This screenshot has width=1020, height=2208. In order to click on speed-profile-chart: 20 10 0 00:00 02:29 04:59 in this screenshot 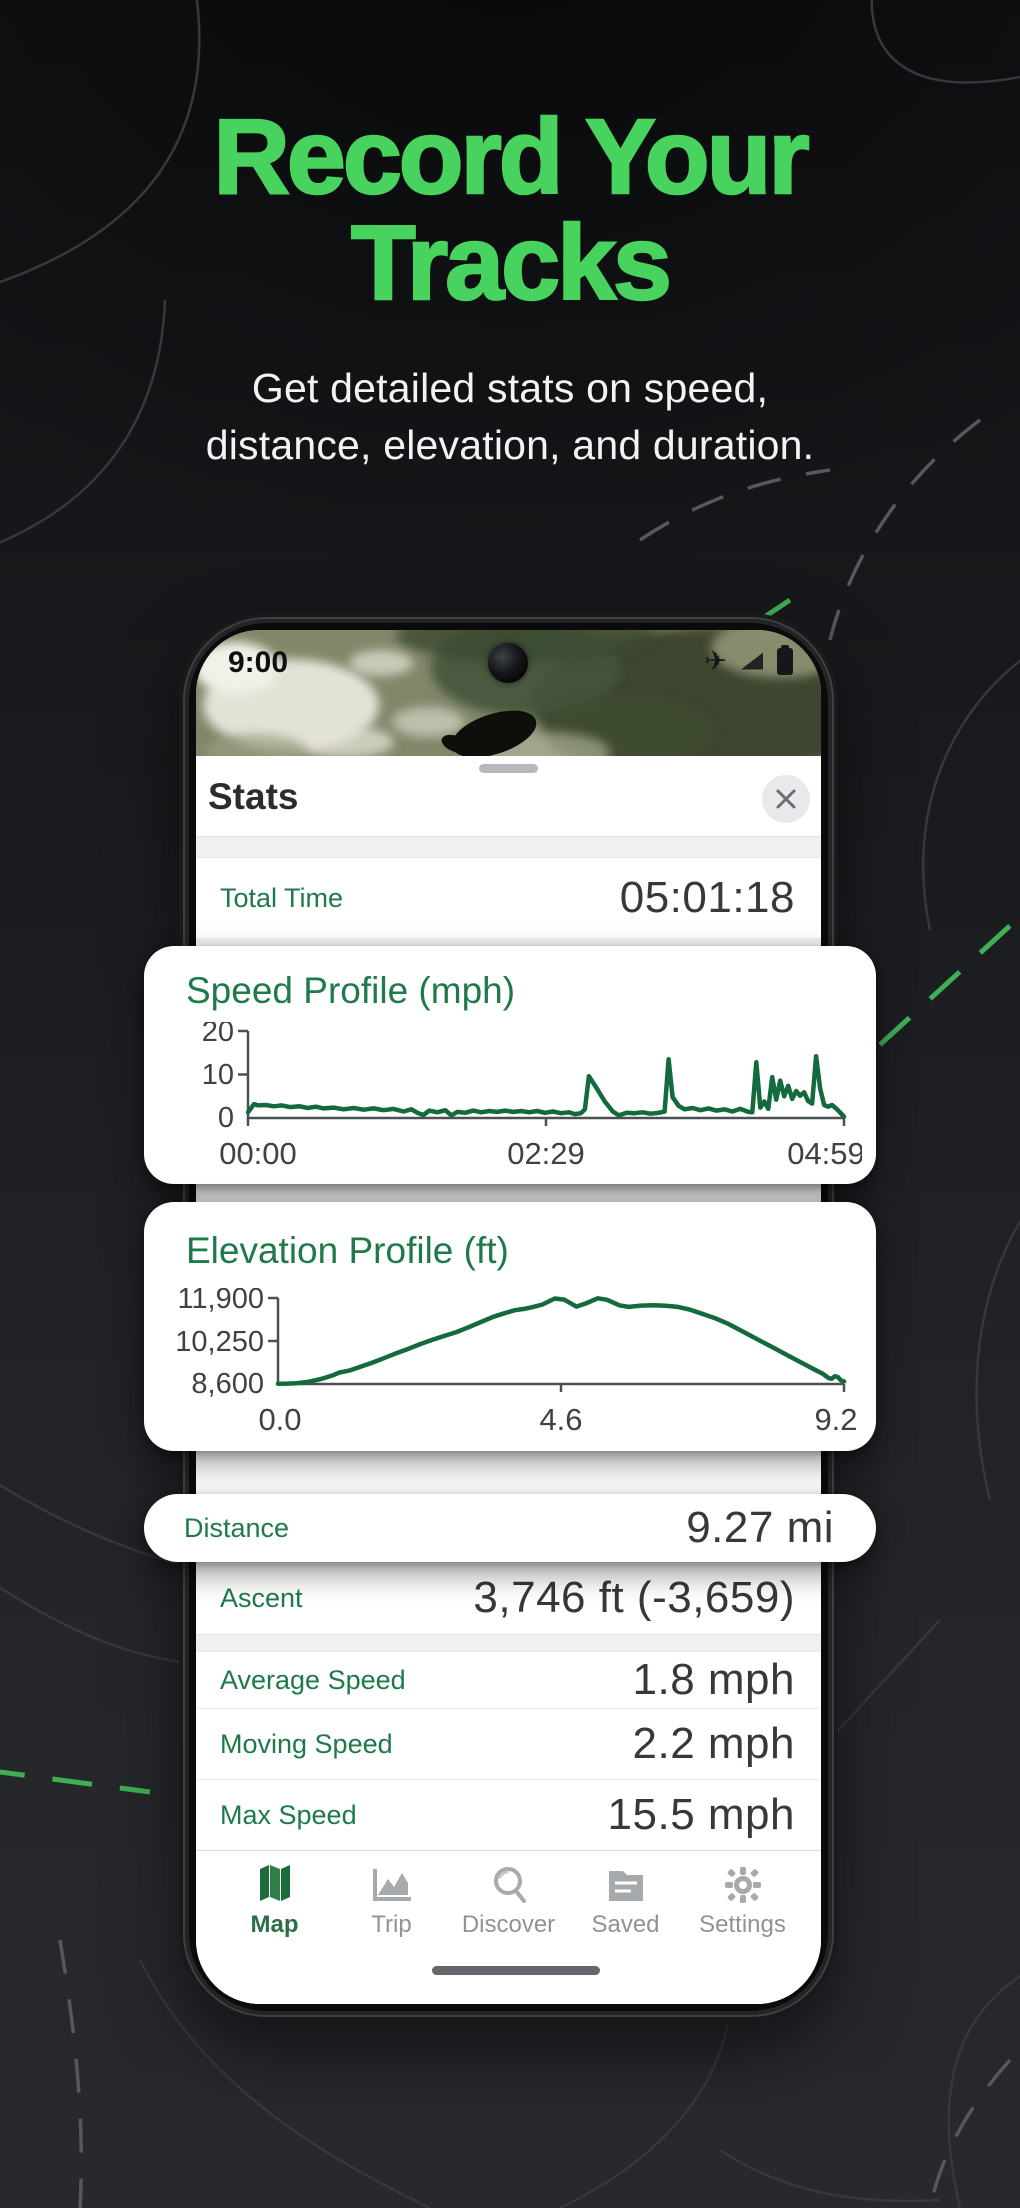, I will do `click(532, 1096)`.